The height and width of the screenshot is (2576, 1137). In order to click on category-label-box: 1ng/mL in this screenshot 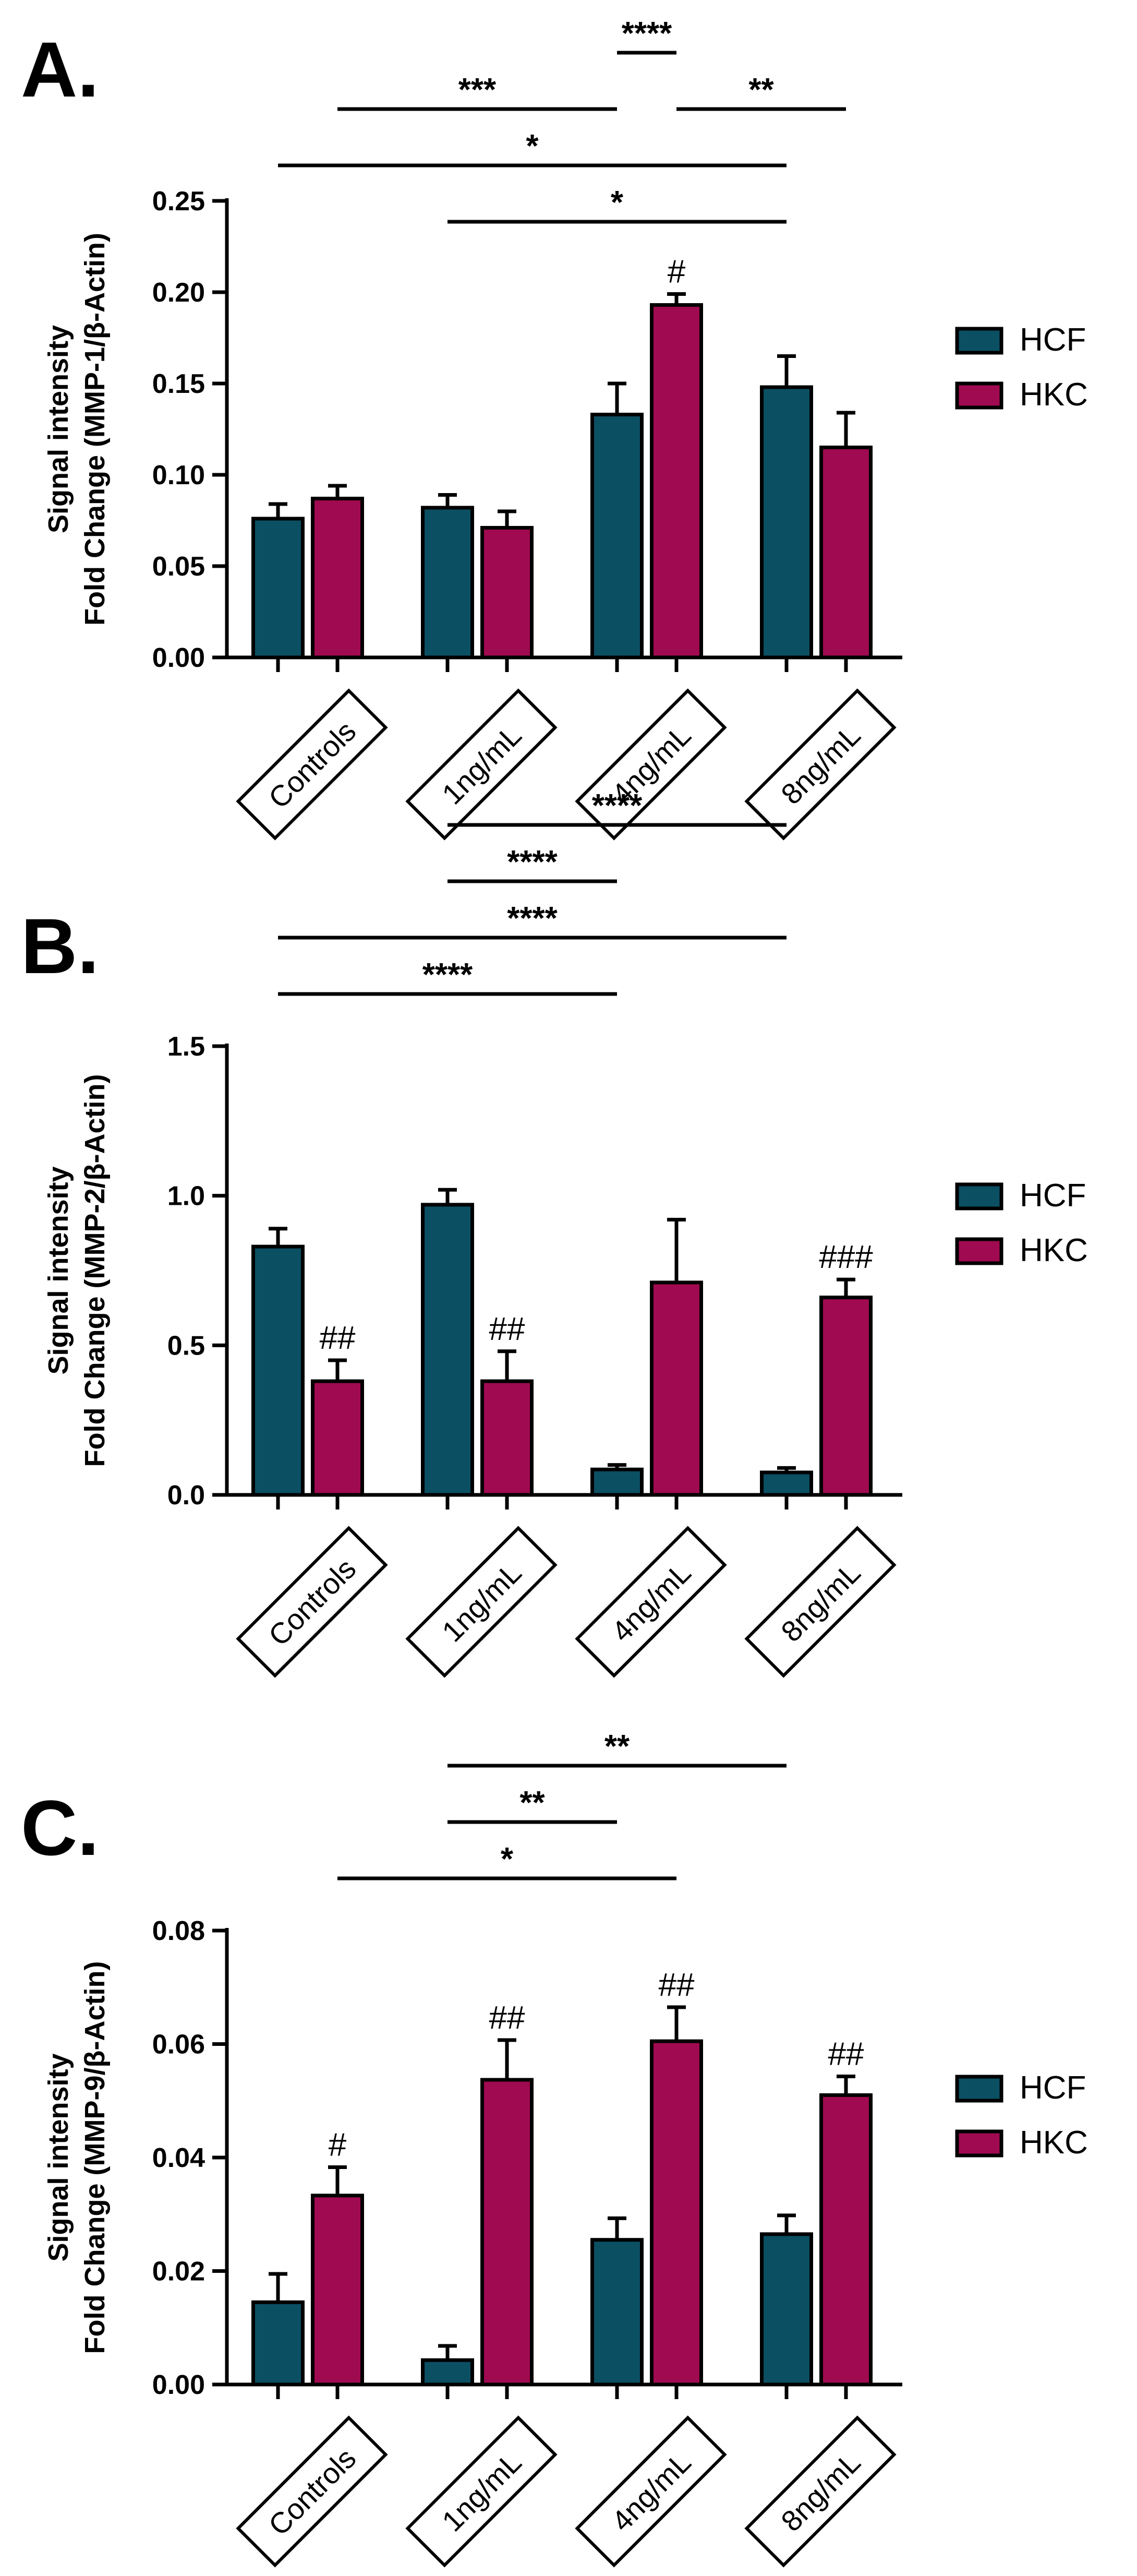, I will do `click(481, 1602)`.